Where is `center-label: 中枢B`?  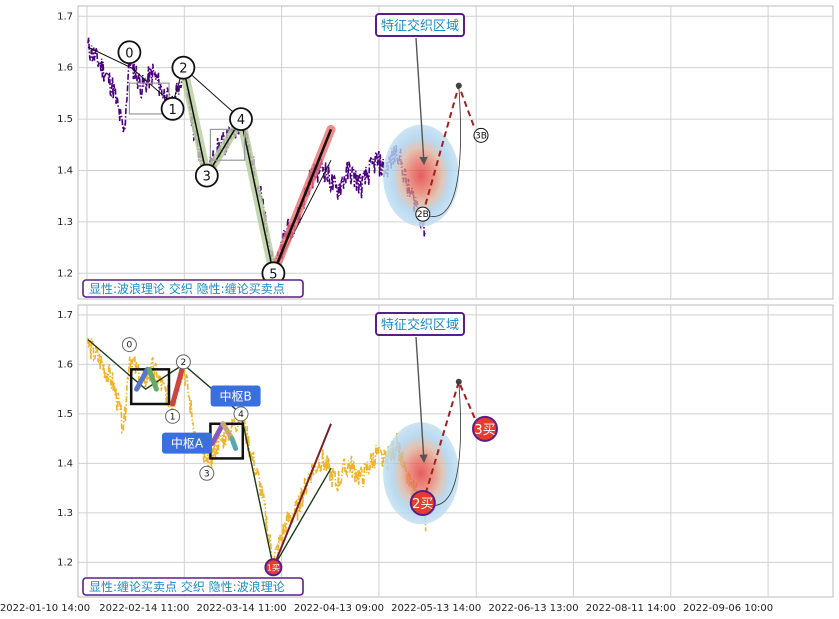
center-label: 中枢B is located at coordinates (235, 396).